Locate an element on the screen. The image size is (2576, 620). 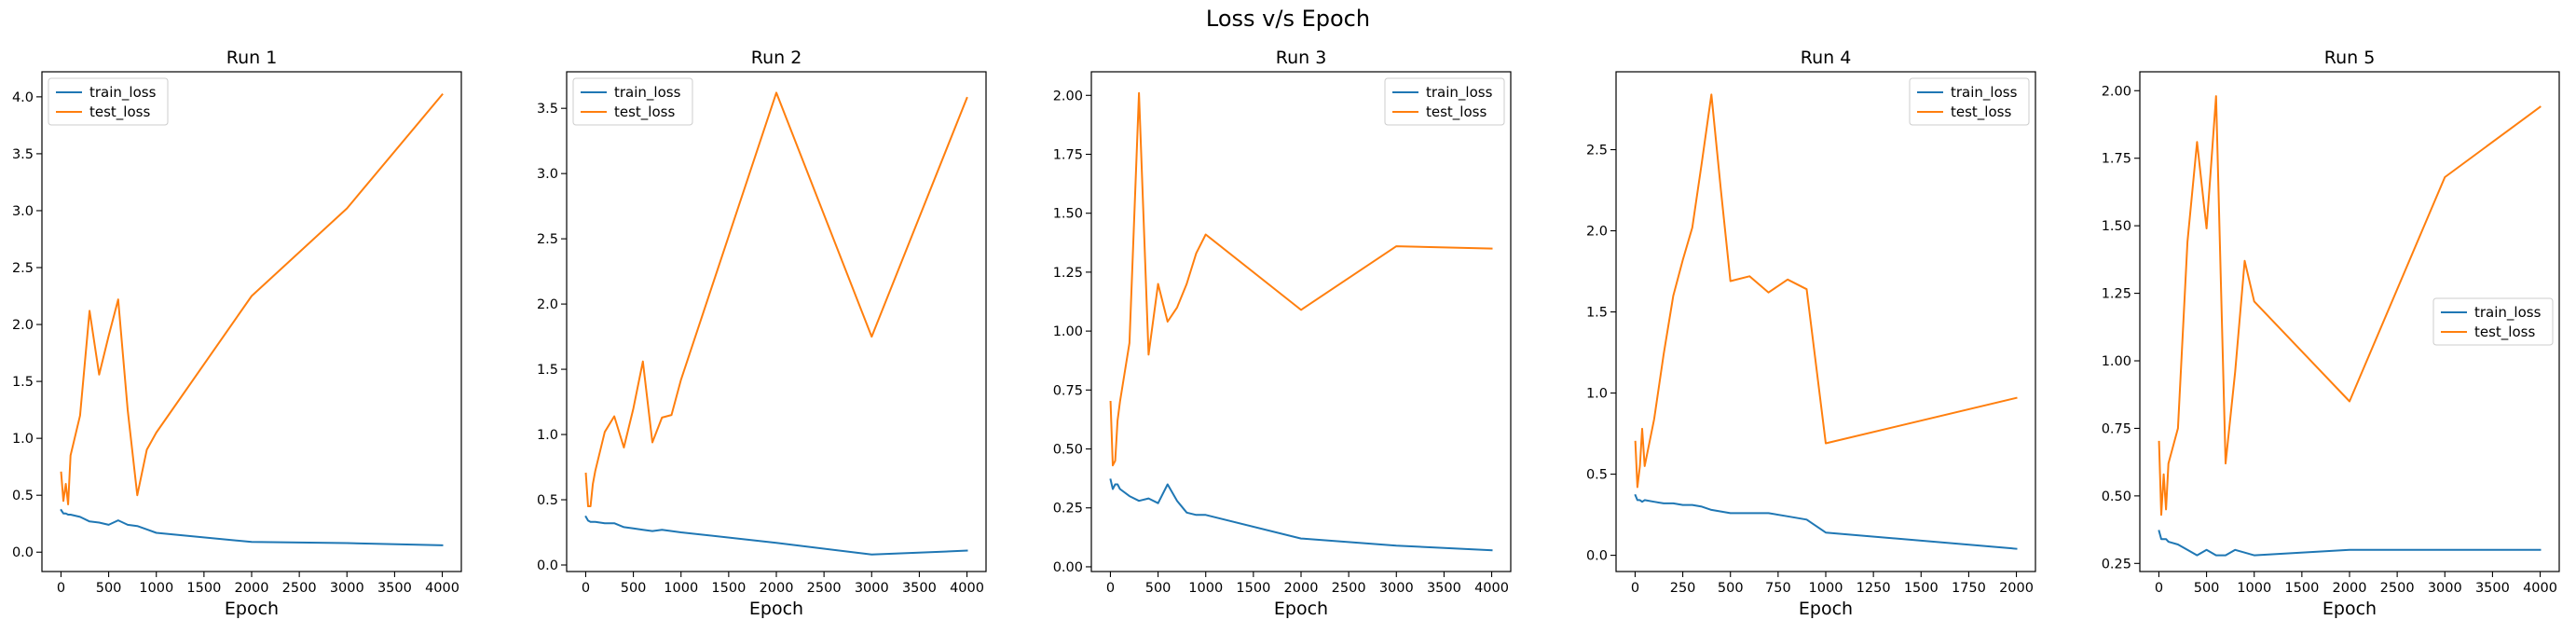
y-tick-label: 2.00 is located at coordinates (1068, 96).